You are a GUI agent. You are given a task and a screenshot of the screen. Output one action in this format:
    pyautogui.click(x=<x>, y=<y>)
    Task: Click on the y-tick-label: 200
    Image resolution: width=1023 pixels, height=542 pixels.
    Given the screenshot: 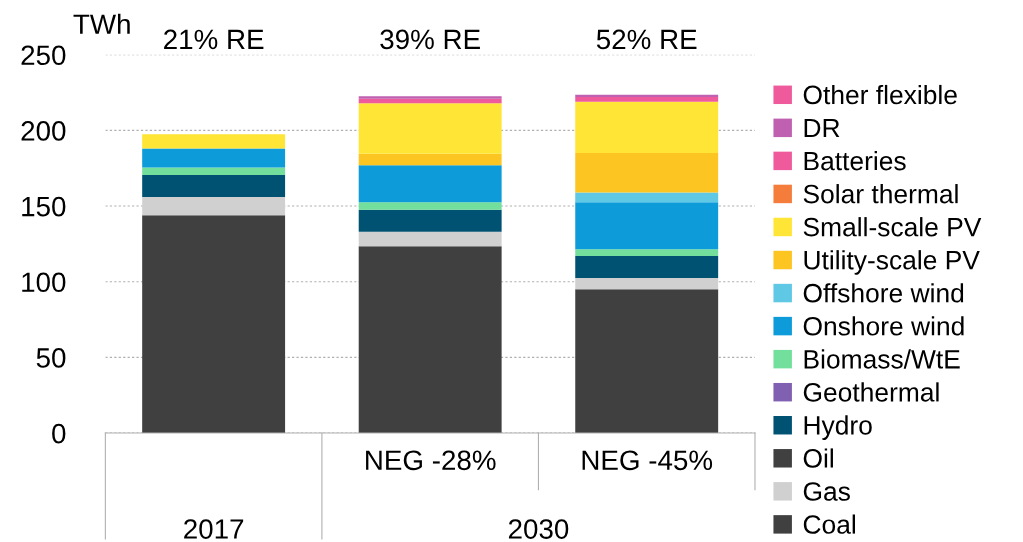 What is the action you would take?
    pyautogui.click(x=43, y=131)
    